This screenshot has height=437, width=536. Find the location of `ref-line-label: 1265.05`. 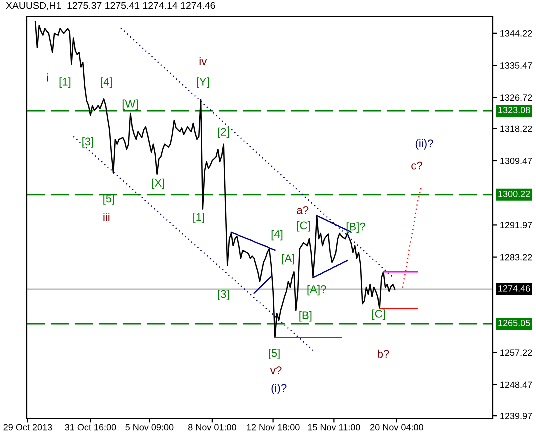

ref-line-label: 1265.05 is located at coordinates (514, 323).